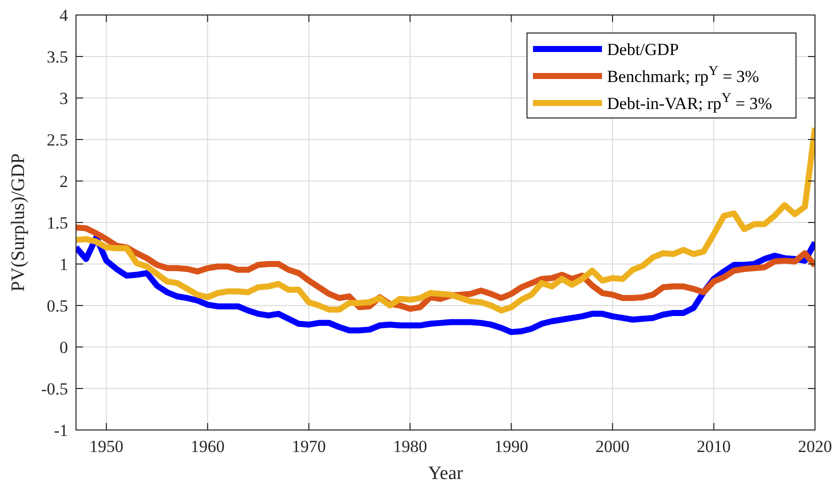  What do you see at coordinates (64, 15) in the screenshot?
I see `y-tick-label: 4` at bounding box center [64, 15].